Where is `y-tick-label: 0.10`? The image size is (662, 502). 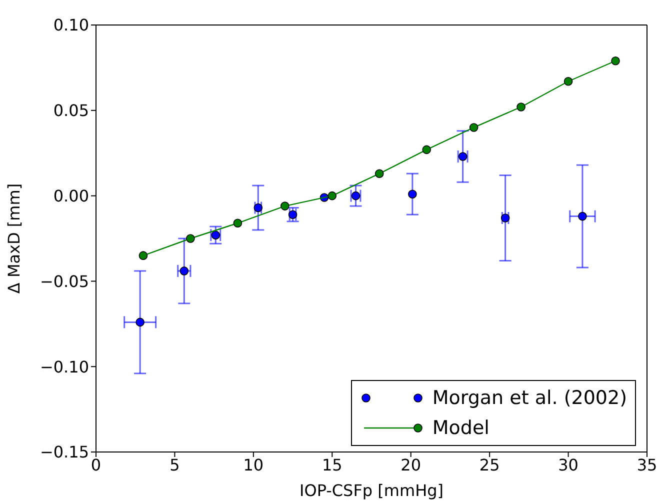
y-tick-label: 0.10 is located at coordinates (71, 25).